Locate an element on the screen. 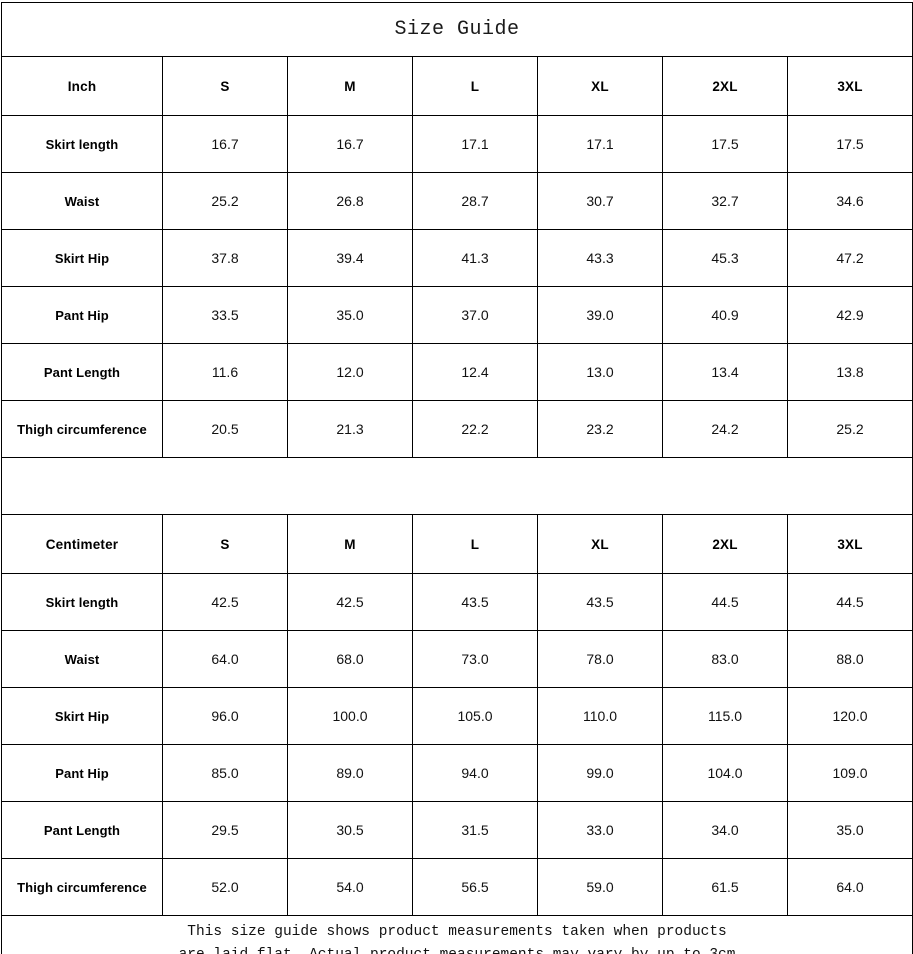 This screenshot has height=954, width=913. measurement-value: 42.5 is located at coordinates (350, 602).